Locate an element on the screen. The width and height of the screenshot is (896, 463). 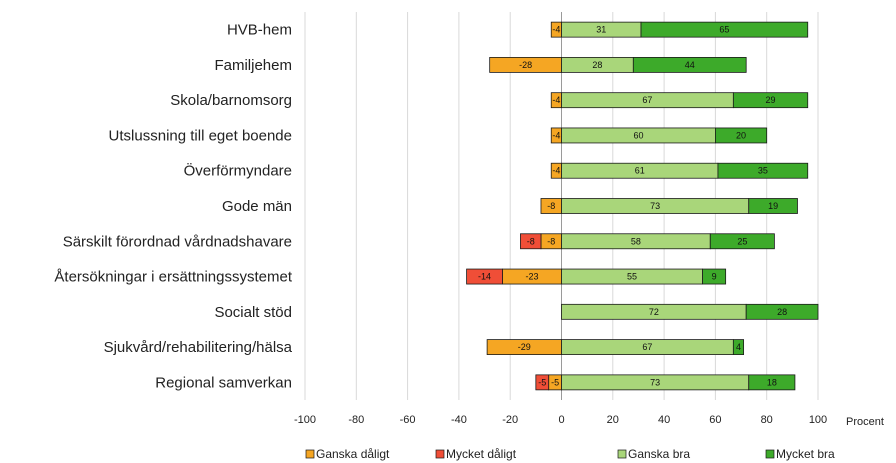
category-label: Familjehem is located at coordinates (253, 65).